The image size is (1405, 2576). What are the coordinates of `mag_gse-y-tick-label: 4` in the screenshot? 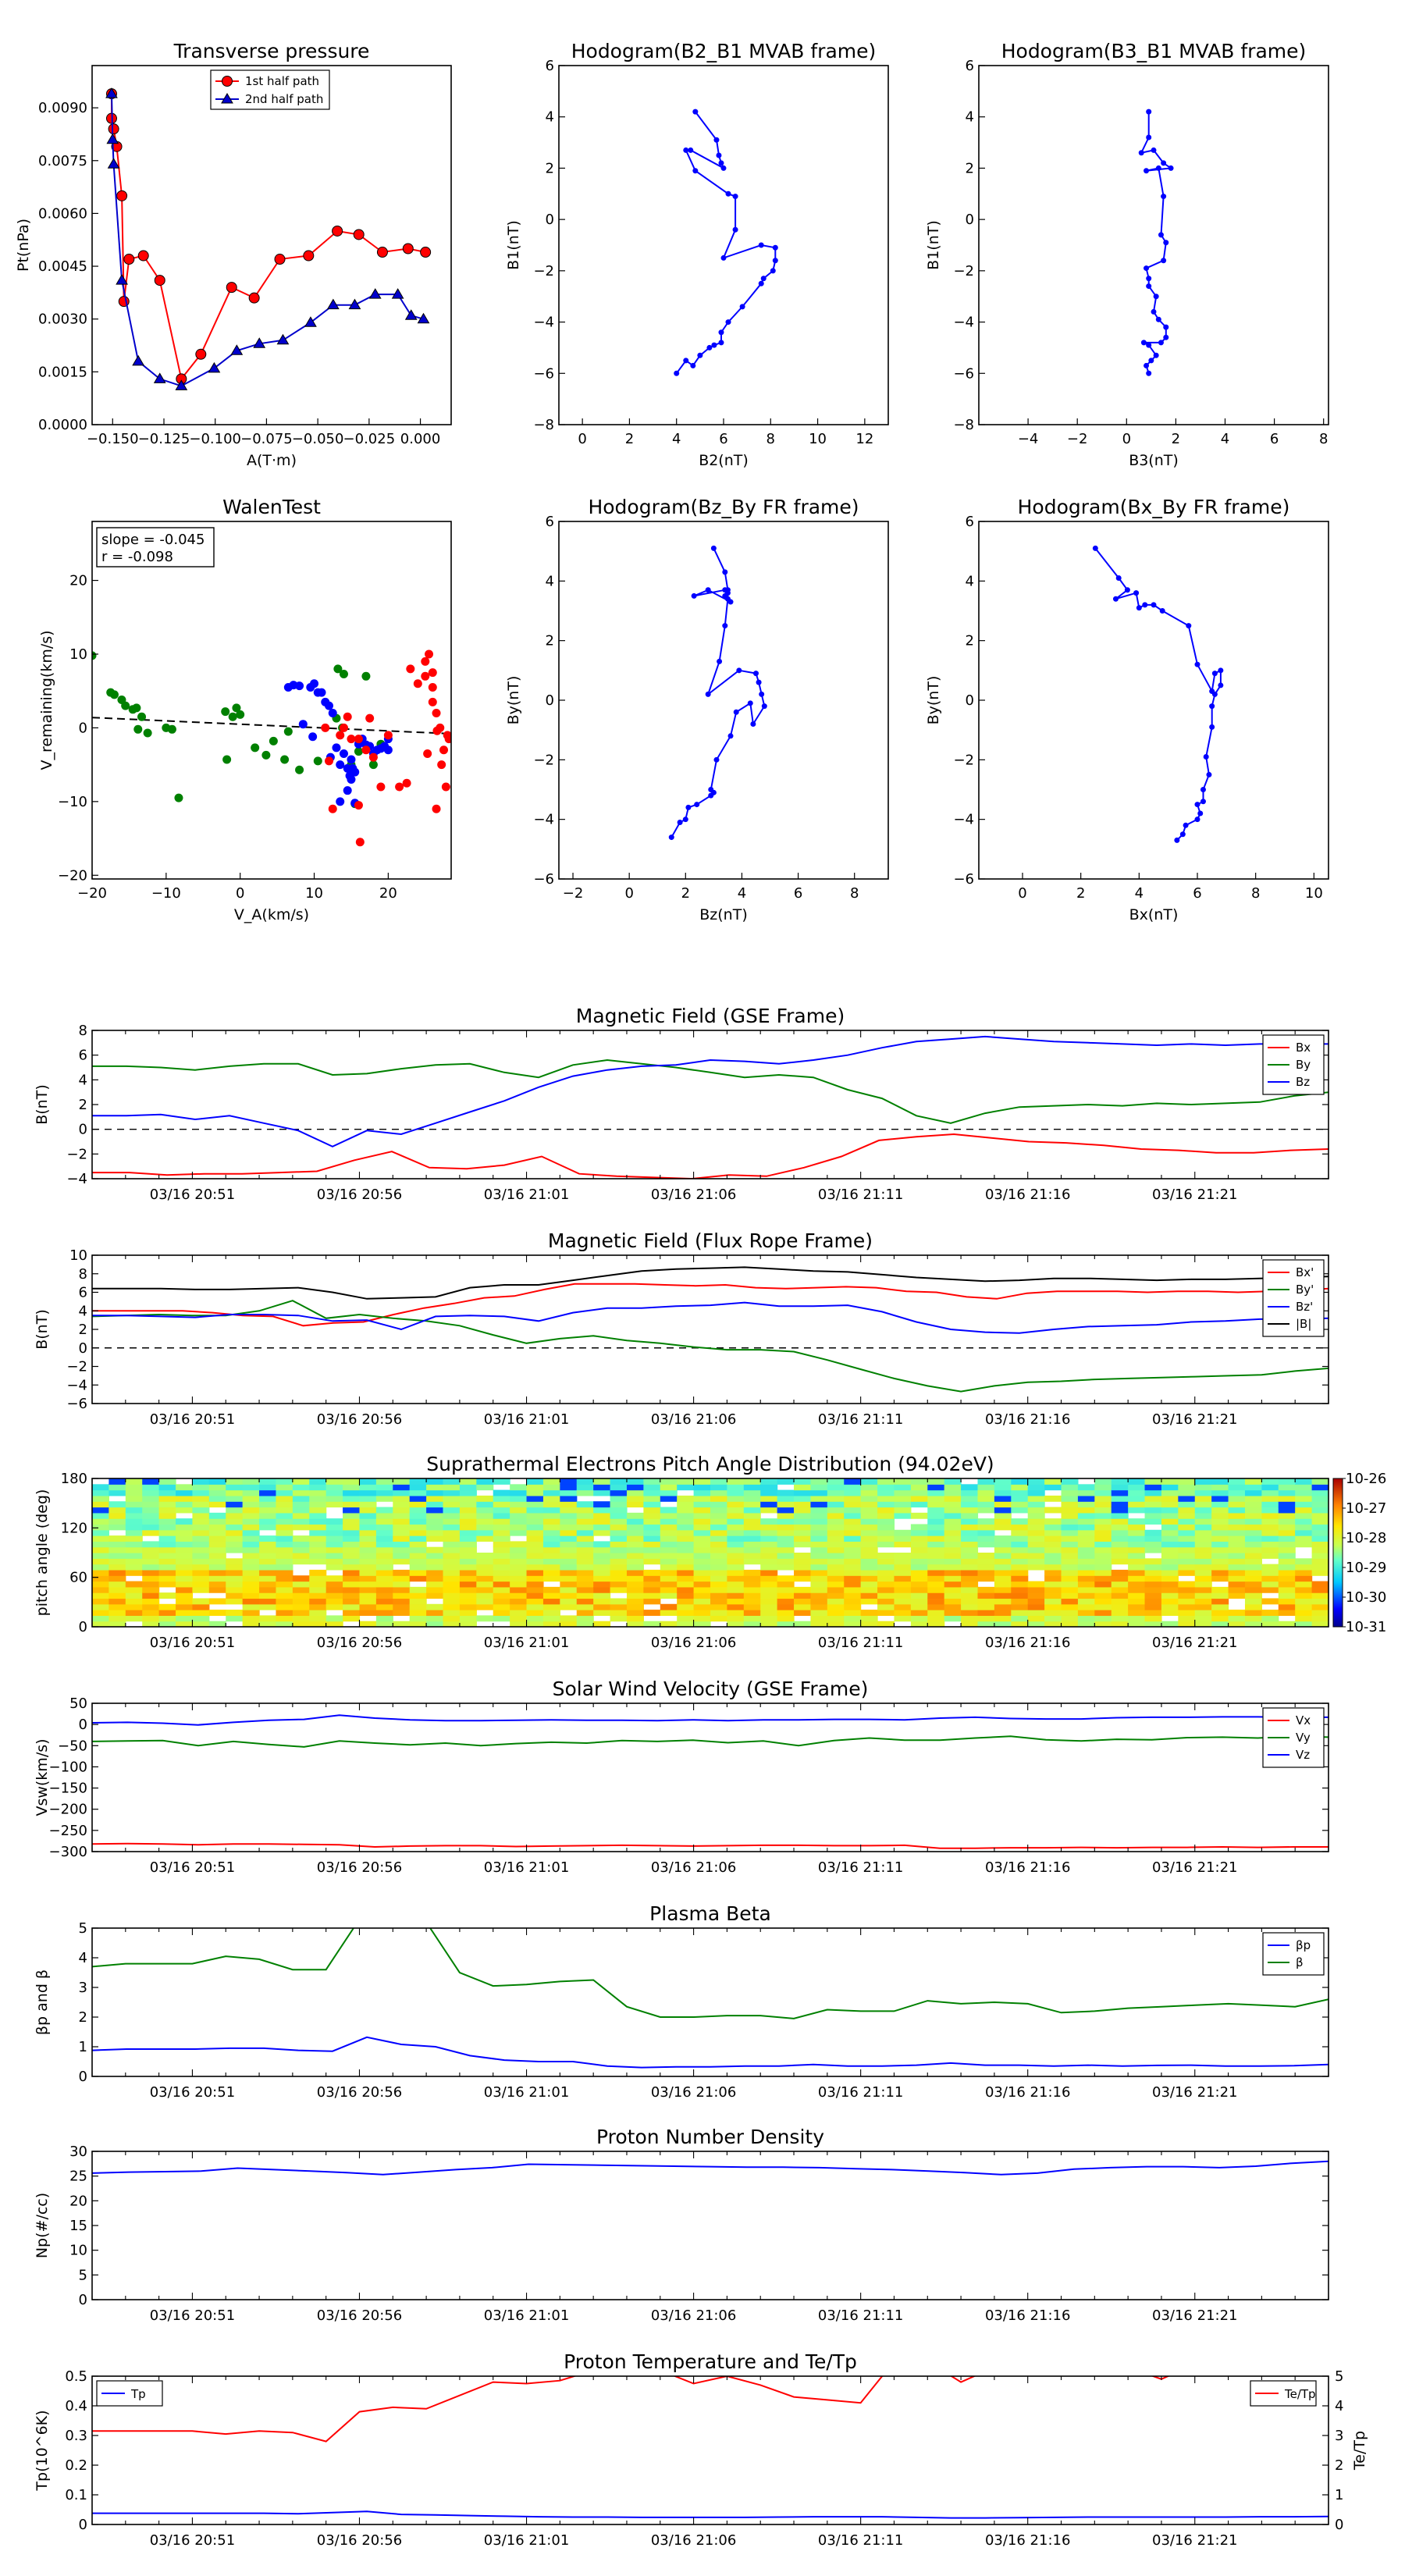 It's located at (83, 1080).